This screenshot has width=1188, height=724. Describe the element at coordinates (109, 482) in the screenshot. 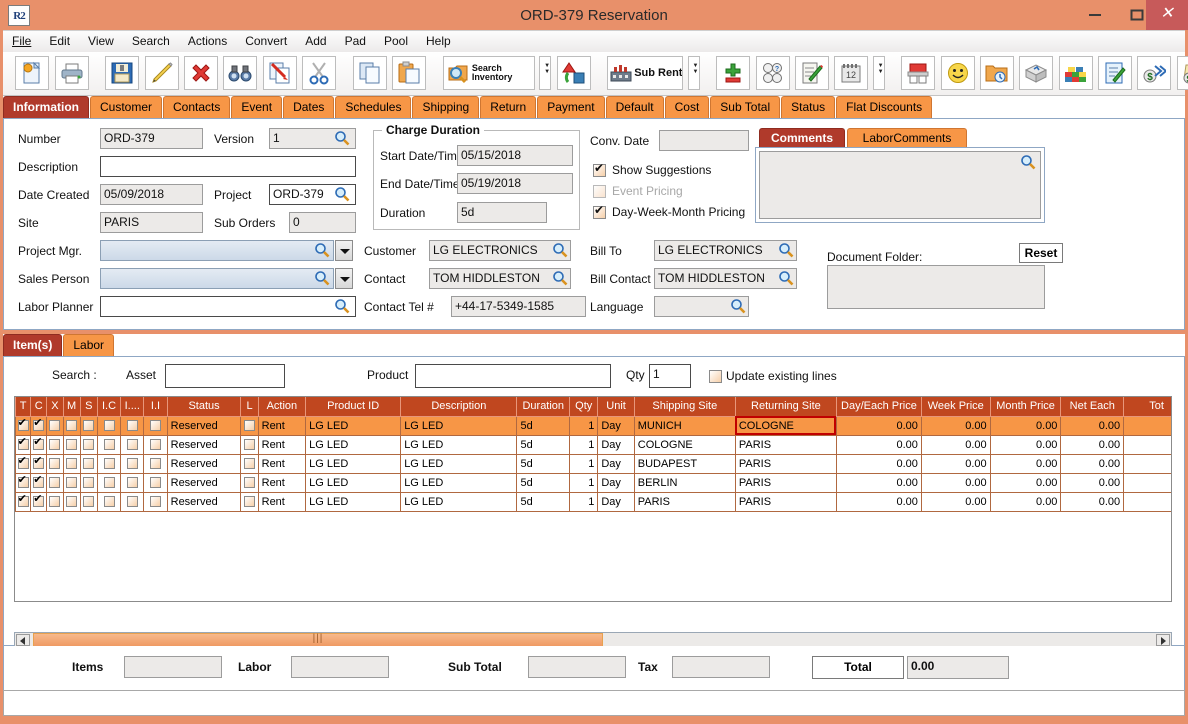

I see `cell-ic` at that location.